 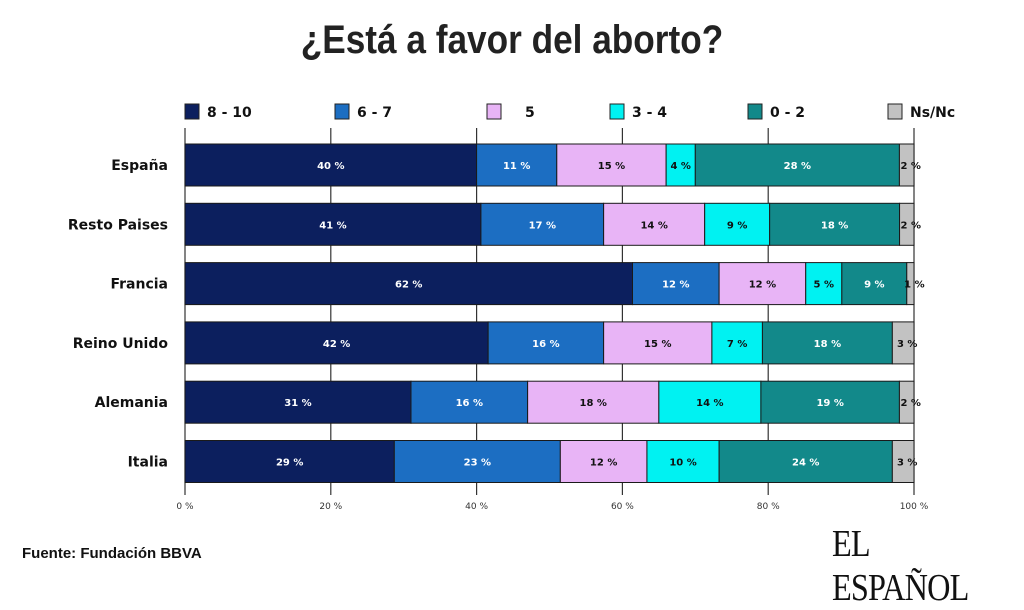 I want to click on data-label: 41 %, so click(x=332, y=225).